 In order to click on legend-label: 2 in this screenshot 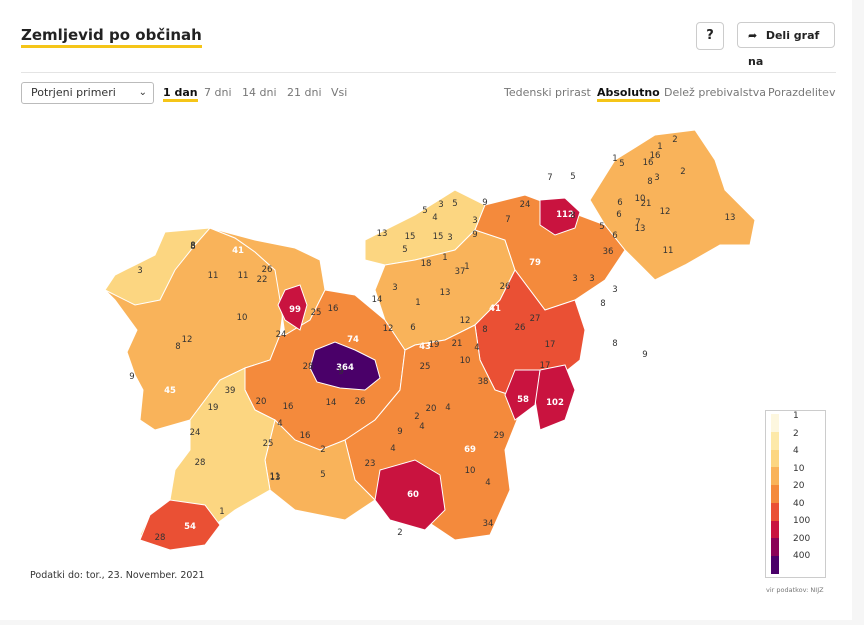, I will do `click(796, 433)`.